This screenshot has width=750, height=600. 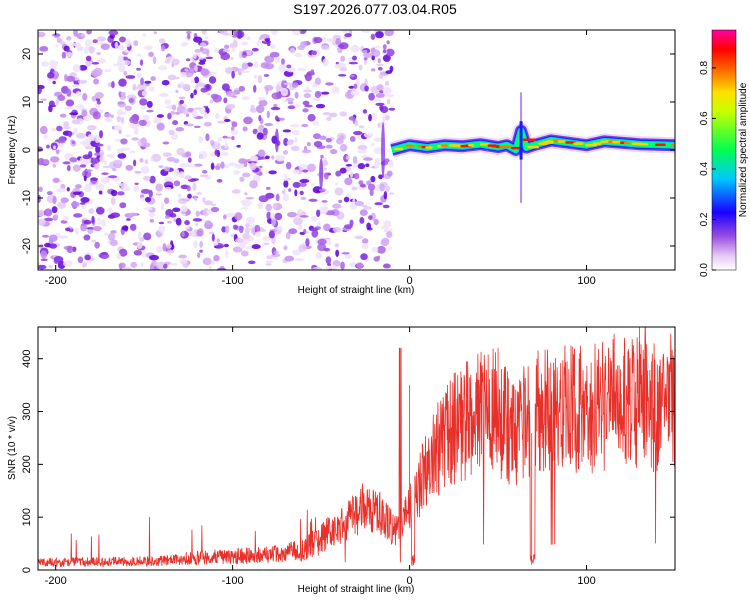 I want to click on y-tick-label: 200, so click(x=27, y=464).